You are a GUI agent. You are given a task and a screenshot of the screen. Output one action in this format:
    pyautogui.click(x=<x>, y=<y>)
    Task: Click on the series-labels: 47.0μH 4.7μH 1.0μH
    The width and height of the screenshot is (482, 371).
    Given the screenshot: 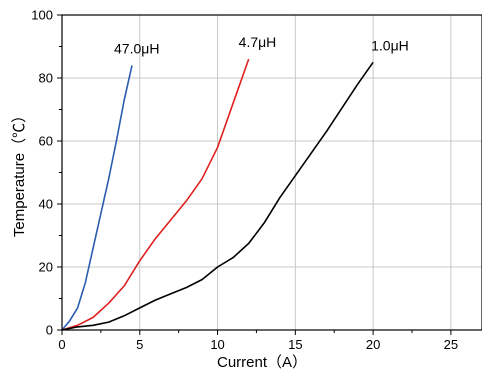 What is the action you would take?
    pyautogui.click(x=261, y=45)
    